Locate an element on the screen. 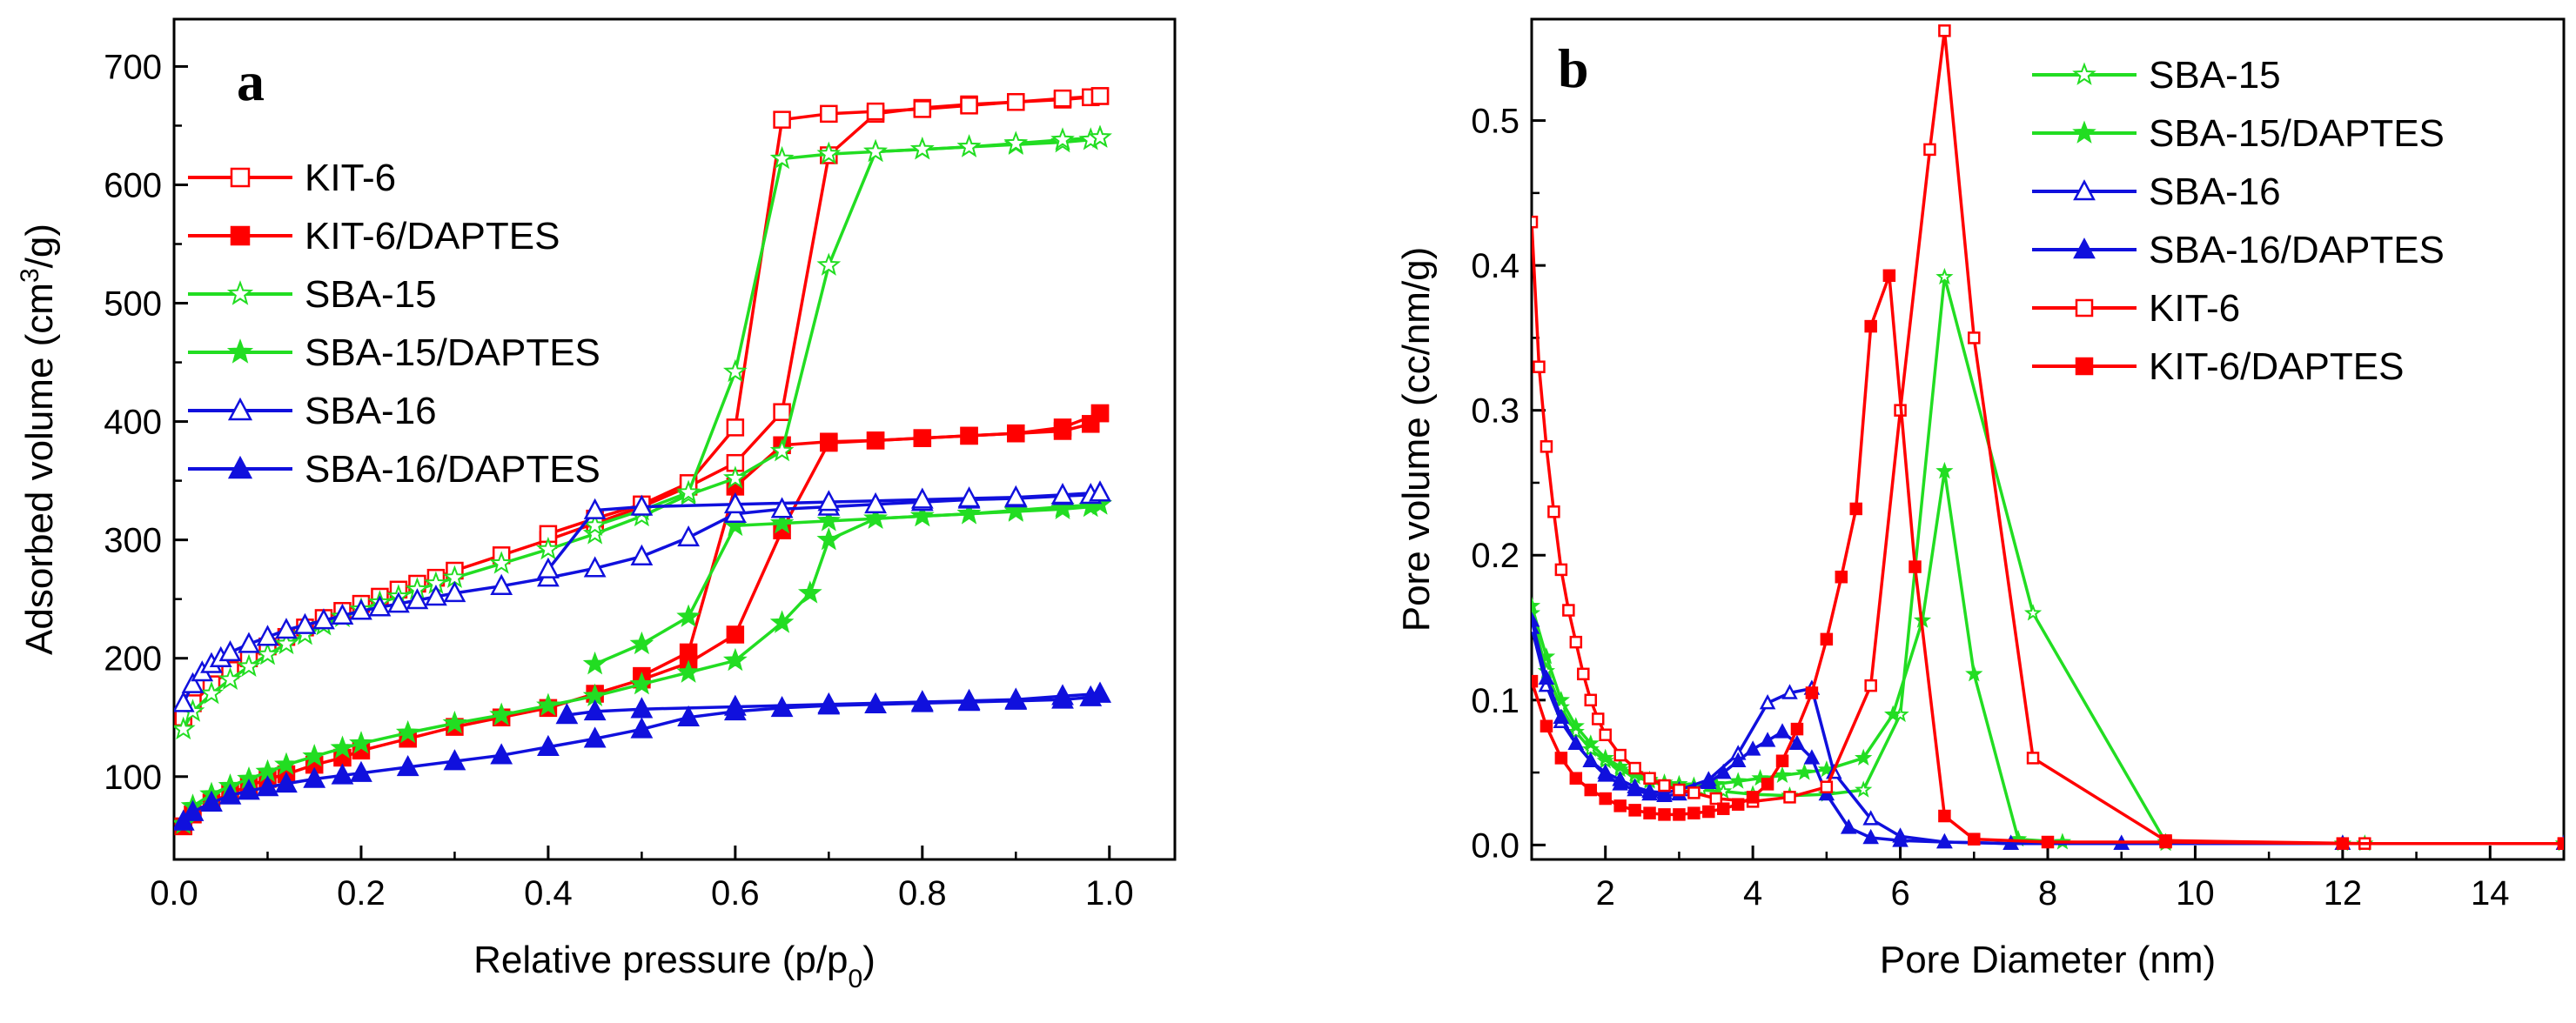 Image resolution: width=2576 pixels, height=1023 pixels. panel-b-sba-15-point is located at coordinates (2033, 612).